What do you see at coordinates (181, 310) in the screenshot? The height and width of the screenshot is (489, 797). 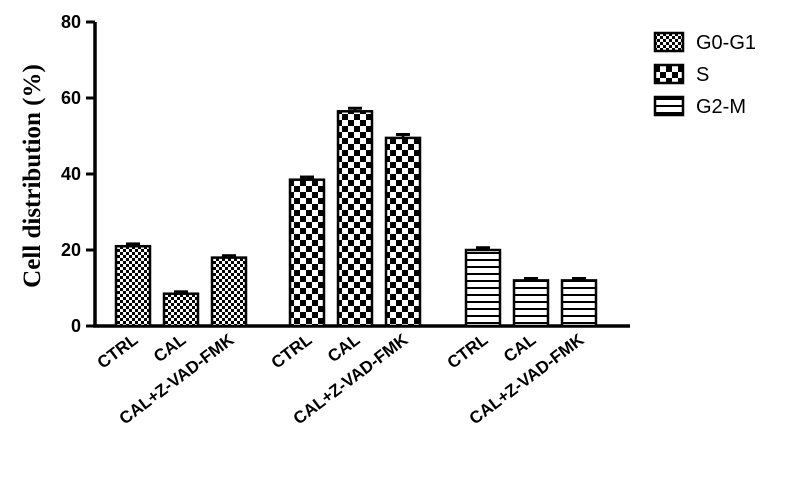 I see `bar-G0-G1-CAL` at bounding box center [181, 310].